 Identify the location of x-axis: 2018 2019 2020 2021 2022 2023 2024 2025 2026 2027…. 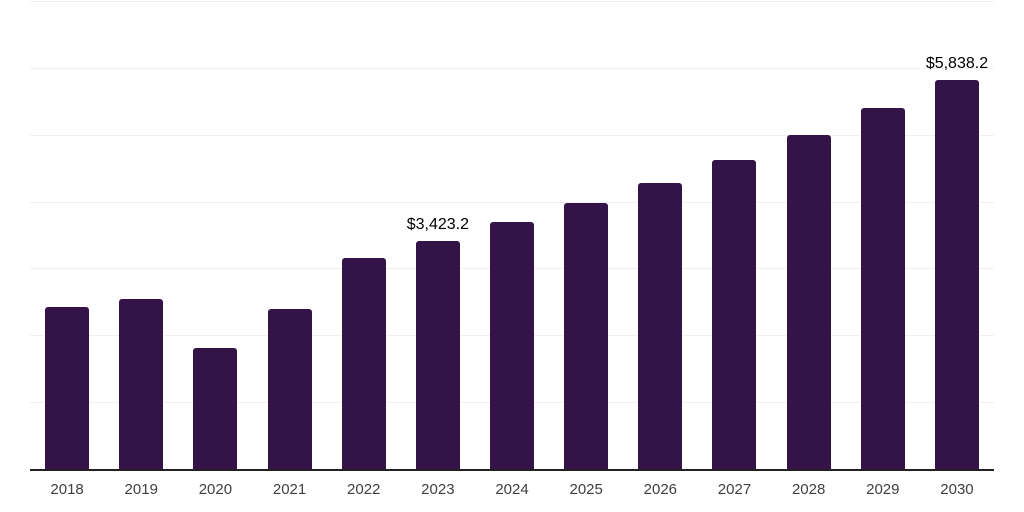
(512, 489).